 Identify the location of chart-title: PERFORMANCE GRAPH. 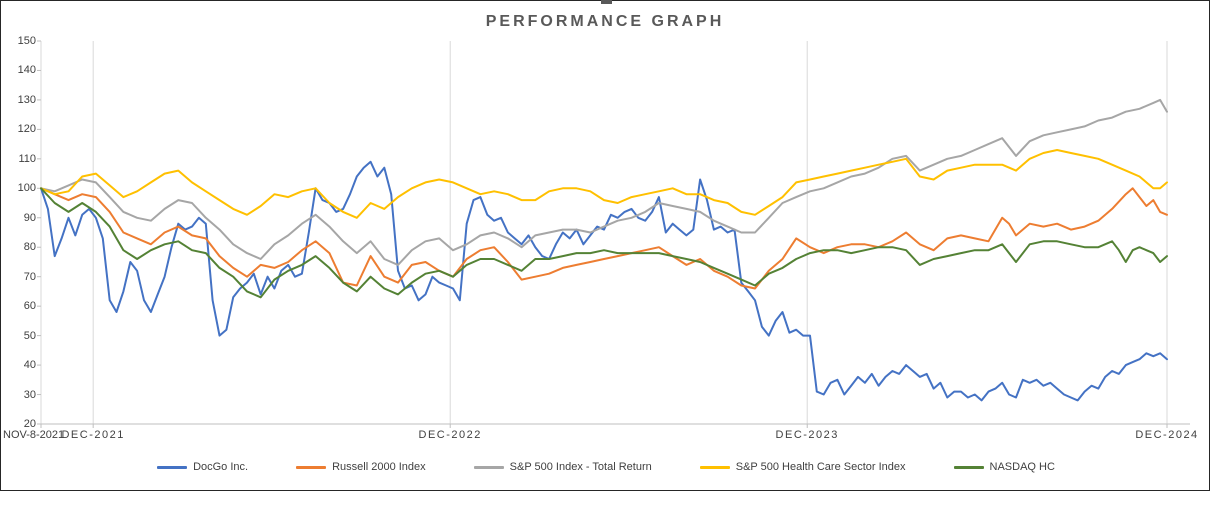
(605, 21).